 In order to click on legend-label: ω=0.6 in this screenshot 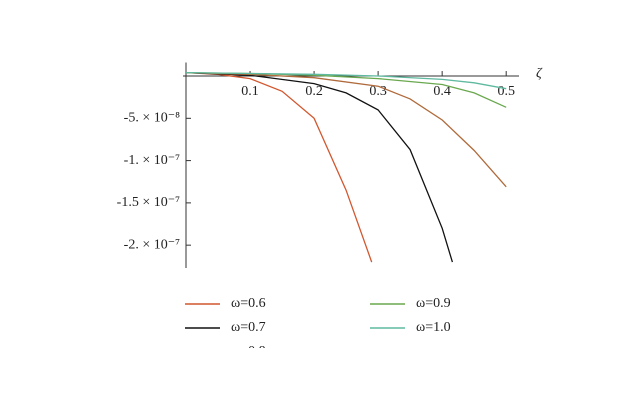, I will do `click(248, 303)`.